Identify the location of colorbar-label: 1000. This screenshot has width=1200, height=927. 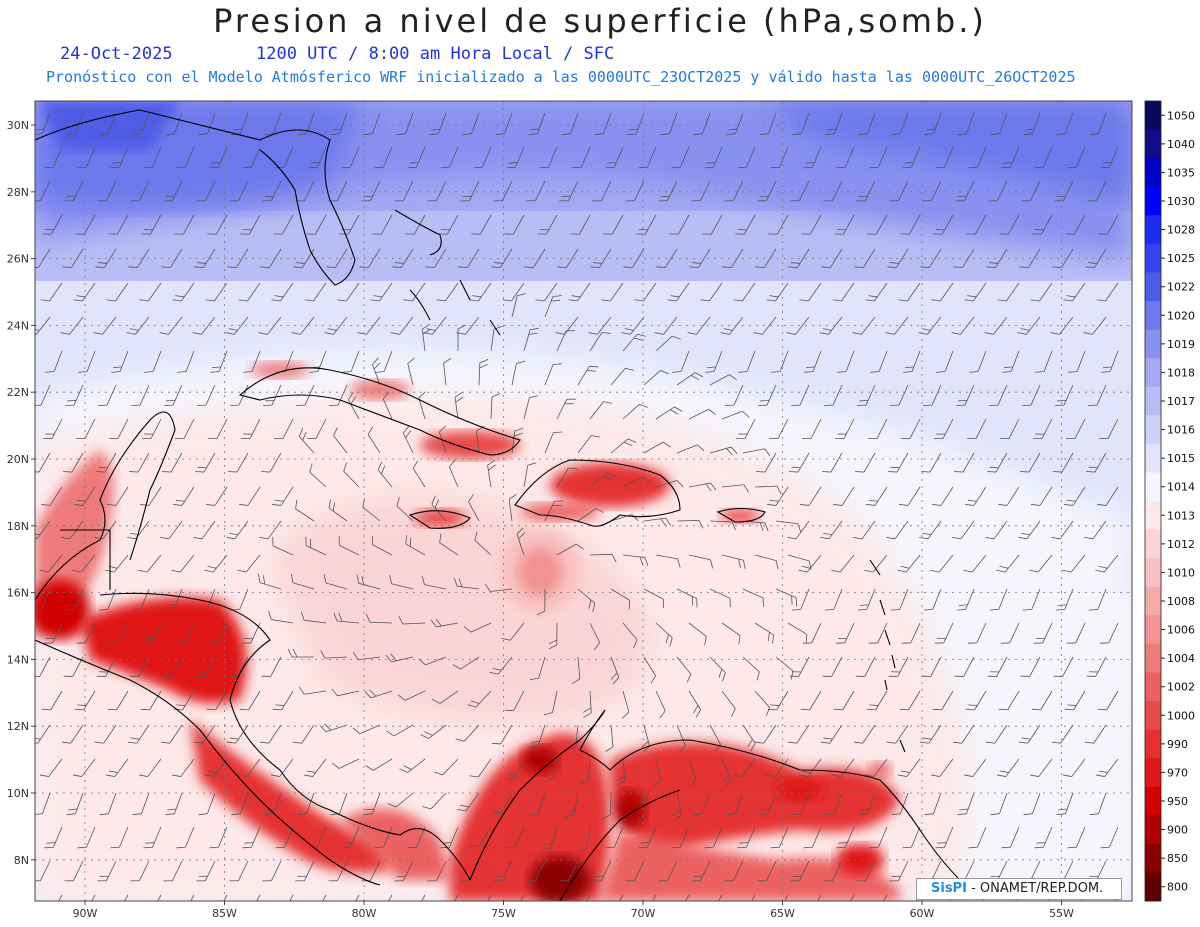
(1181, 715).